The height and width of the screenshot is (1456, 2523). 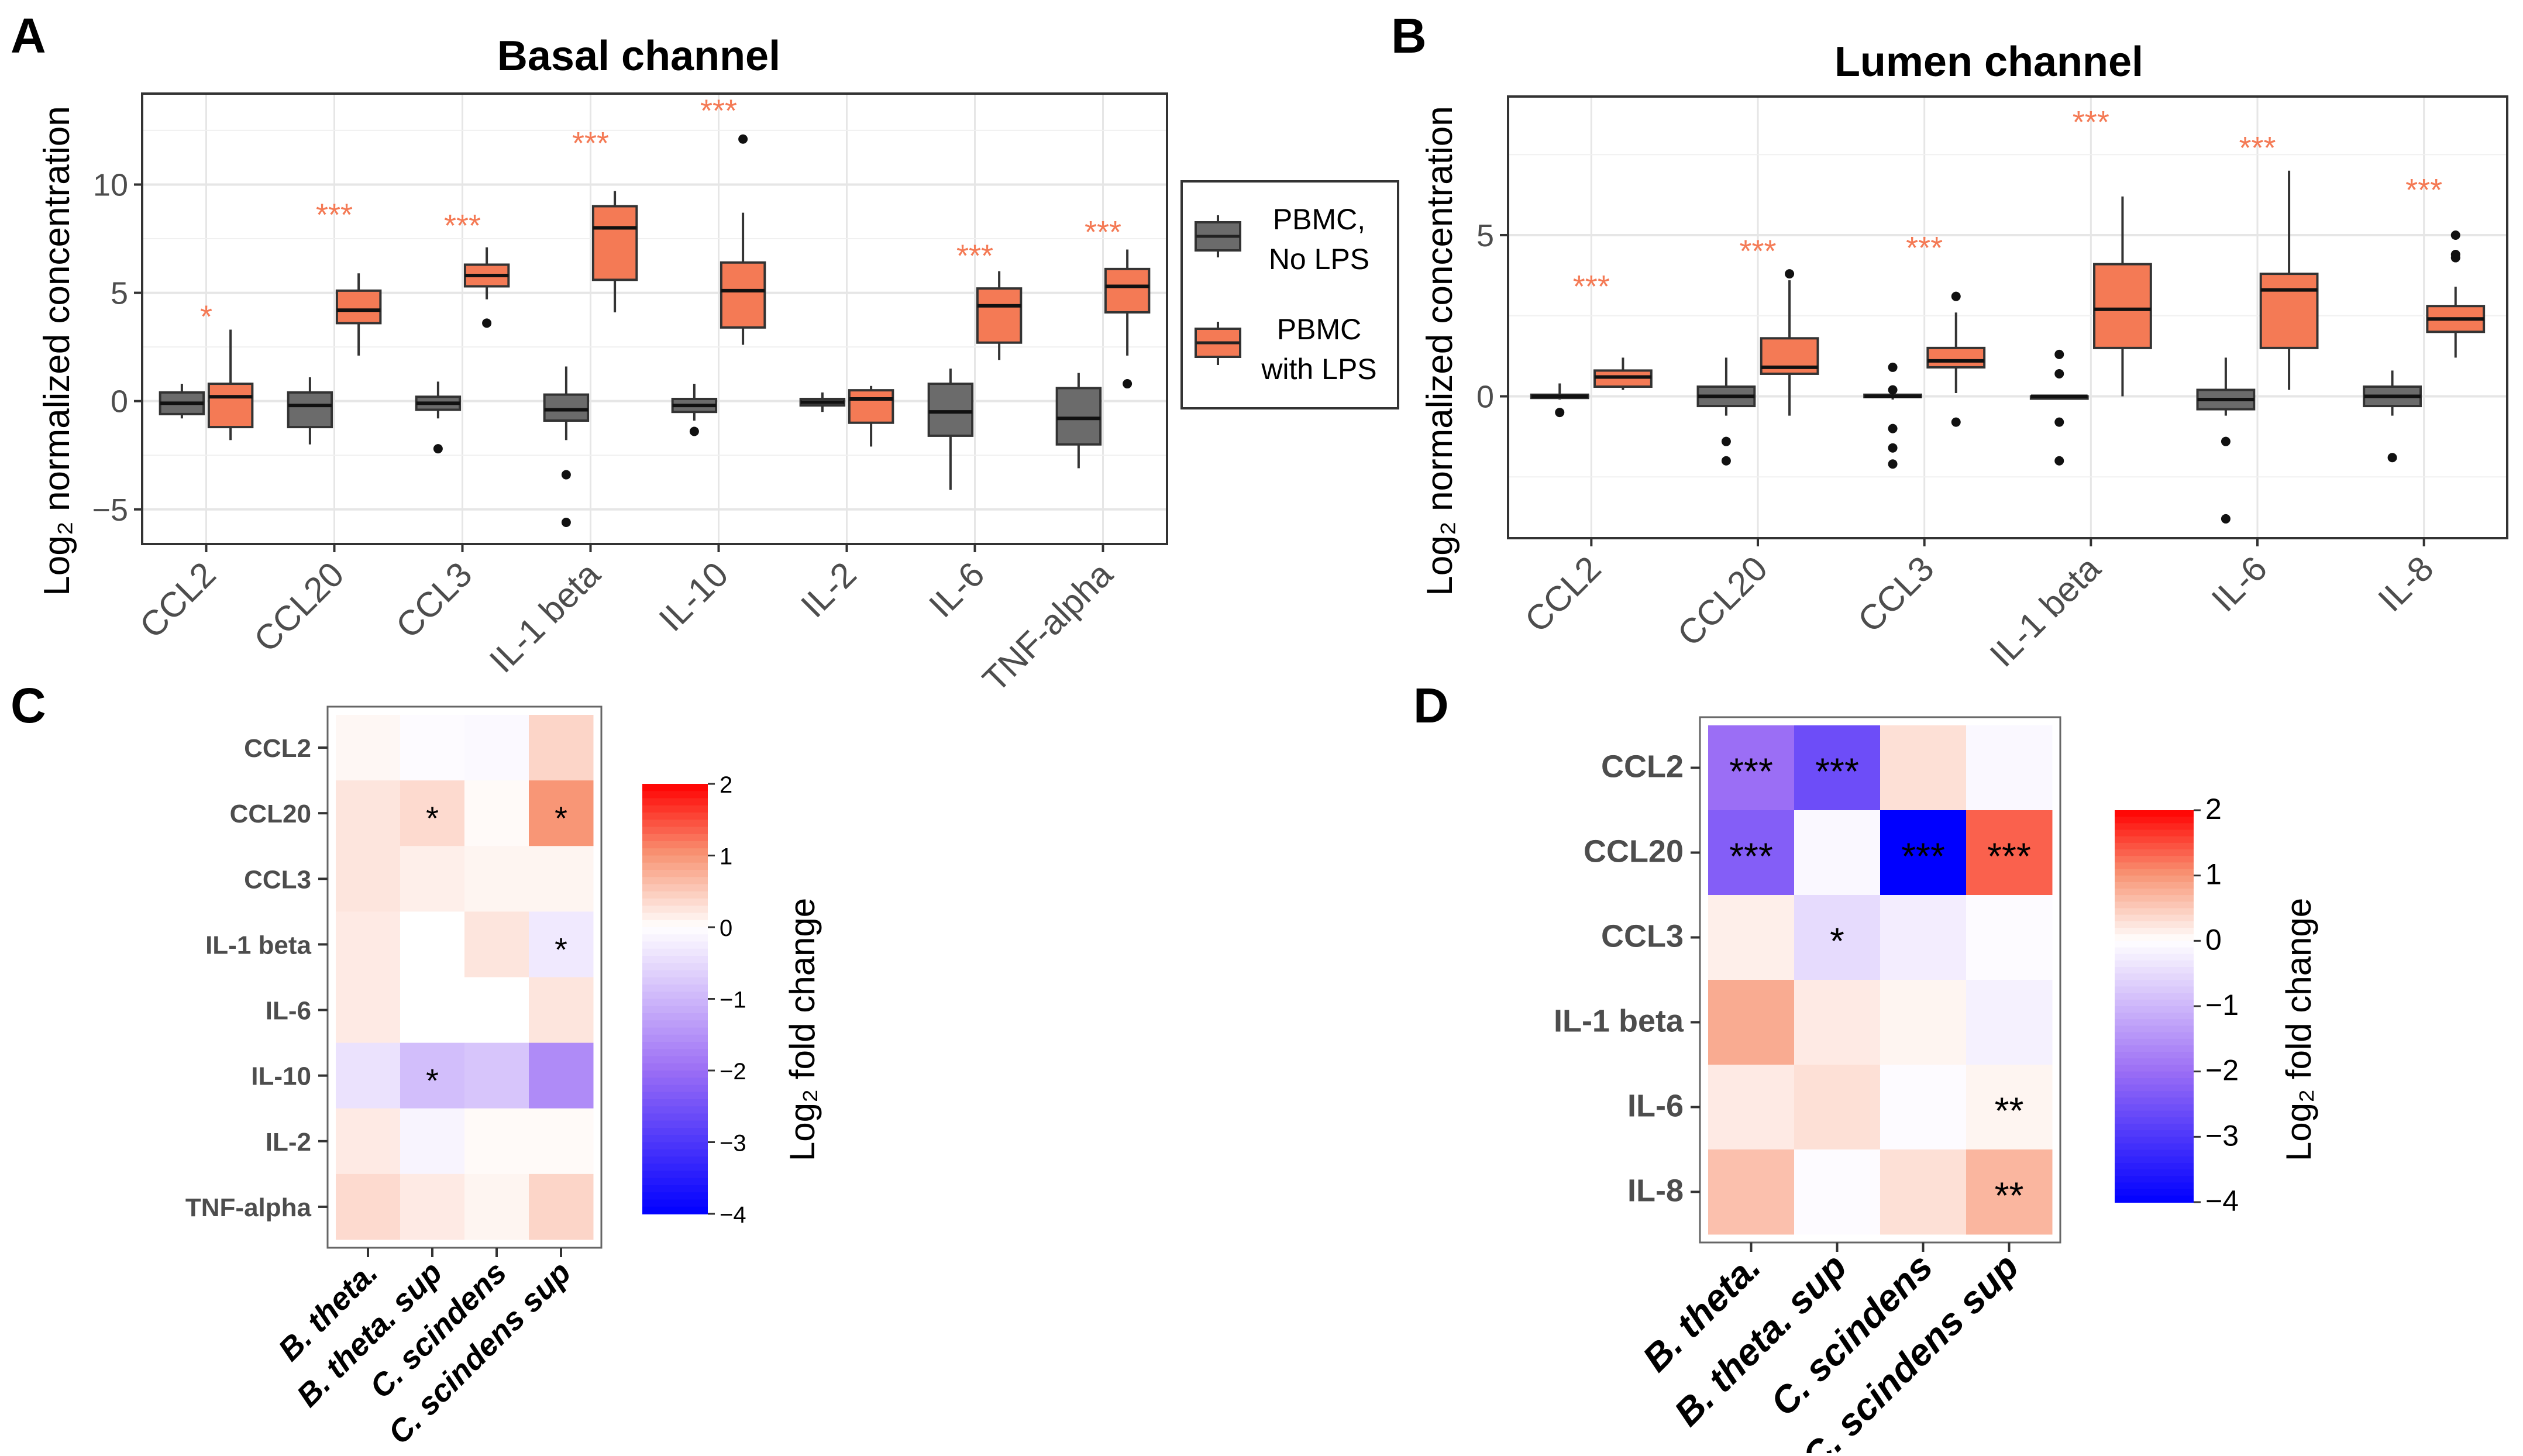 I want to click on panel-a-il-6-with-lps-box, so click(x=999, y=315).